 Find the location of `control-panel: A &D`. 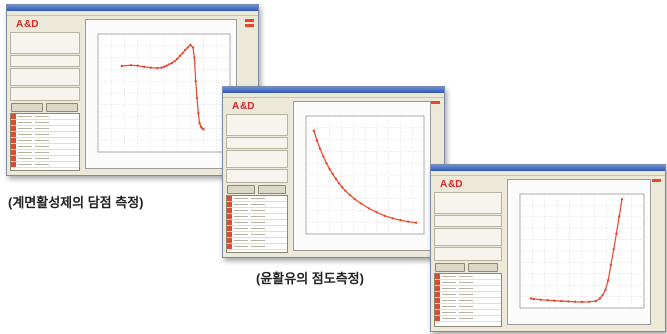

control-panel: A &D is located at coordinates (257, 176).